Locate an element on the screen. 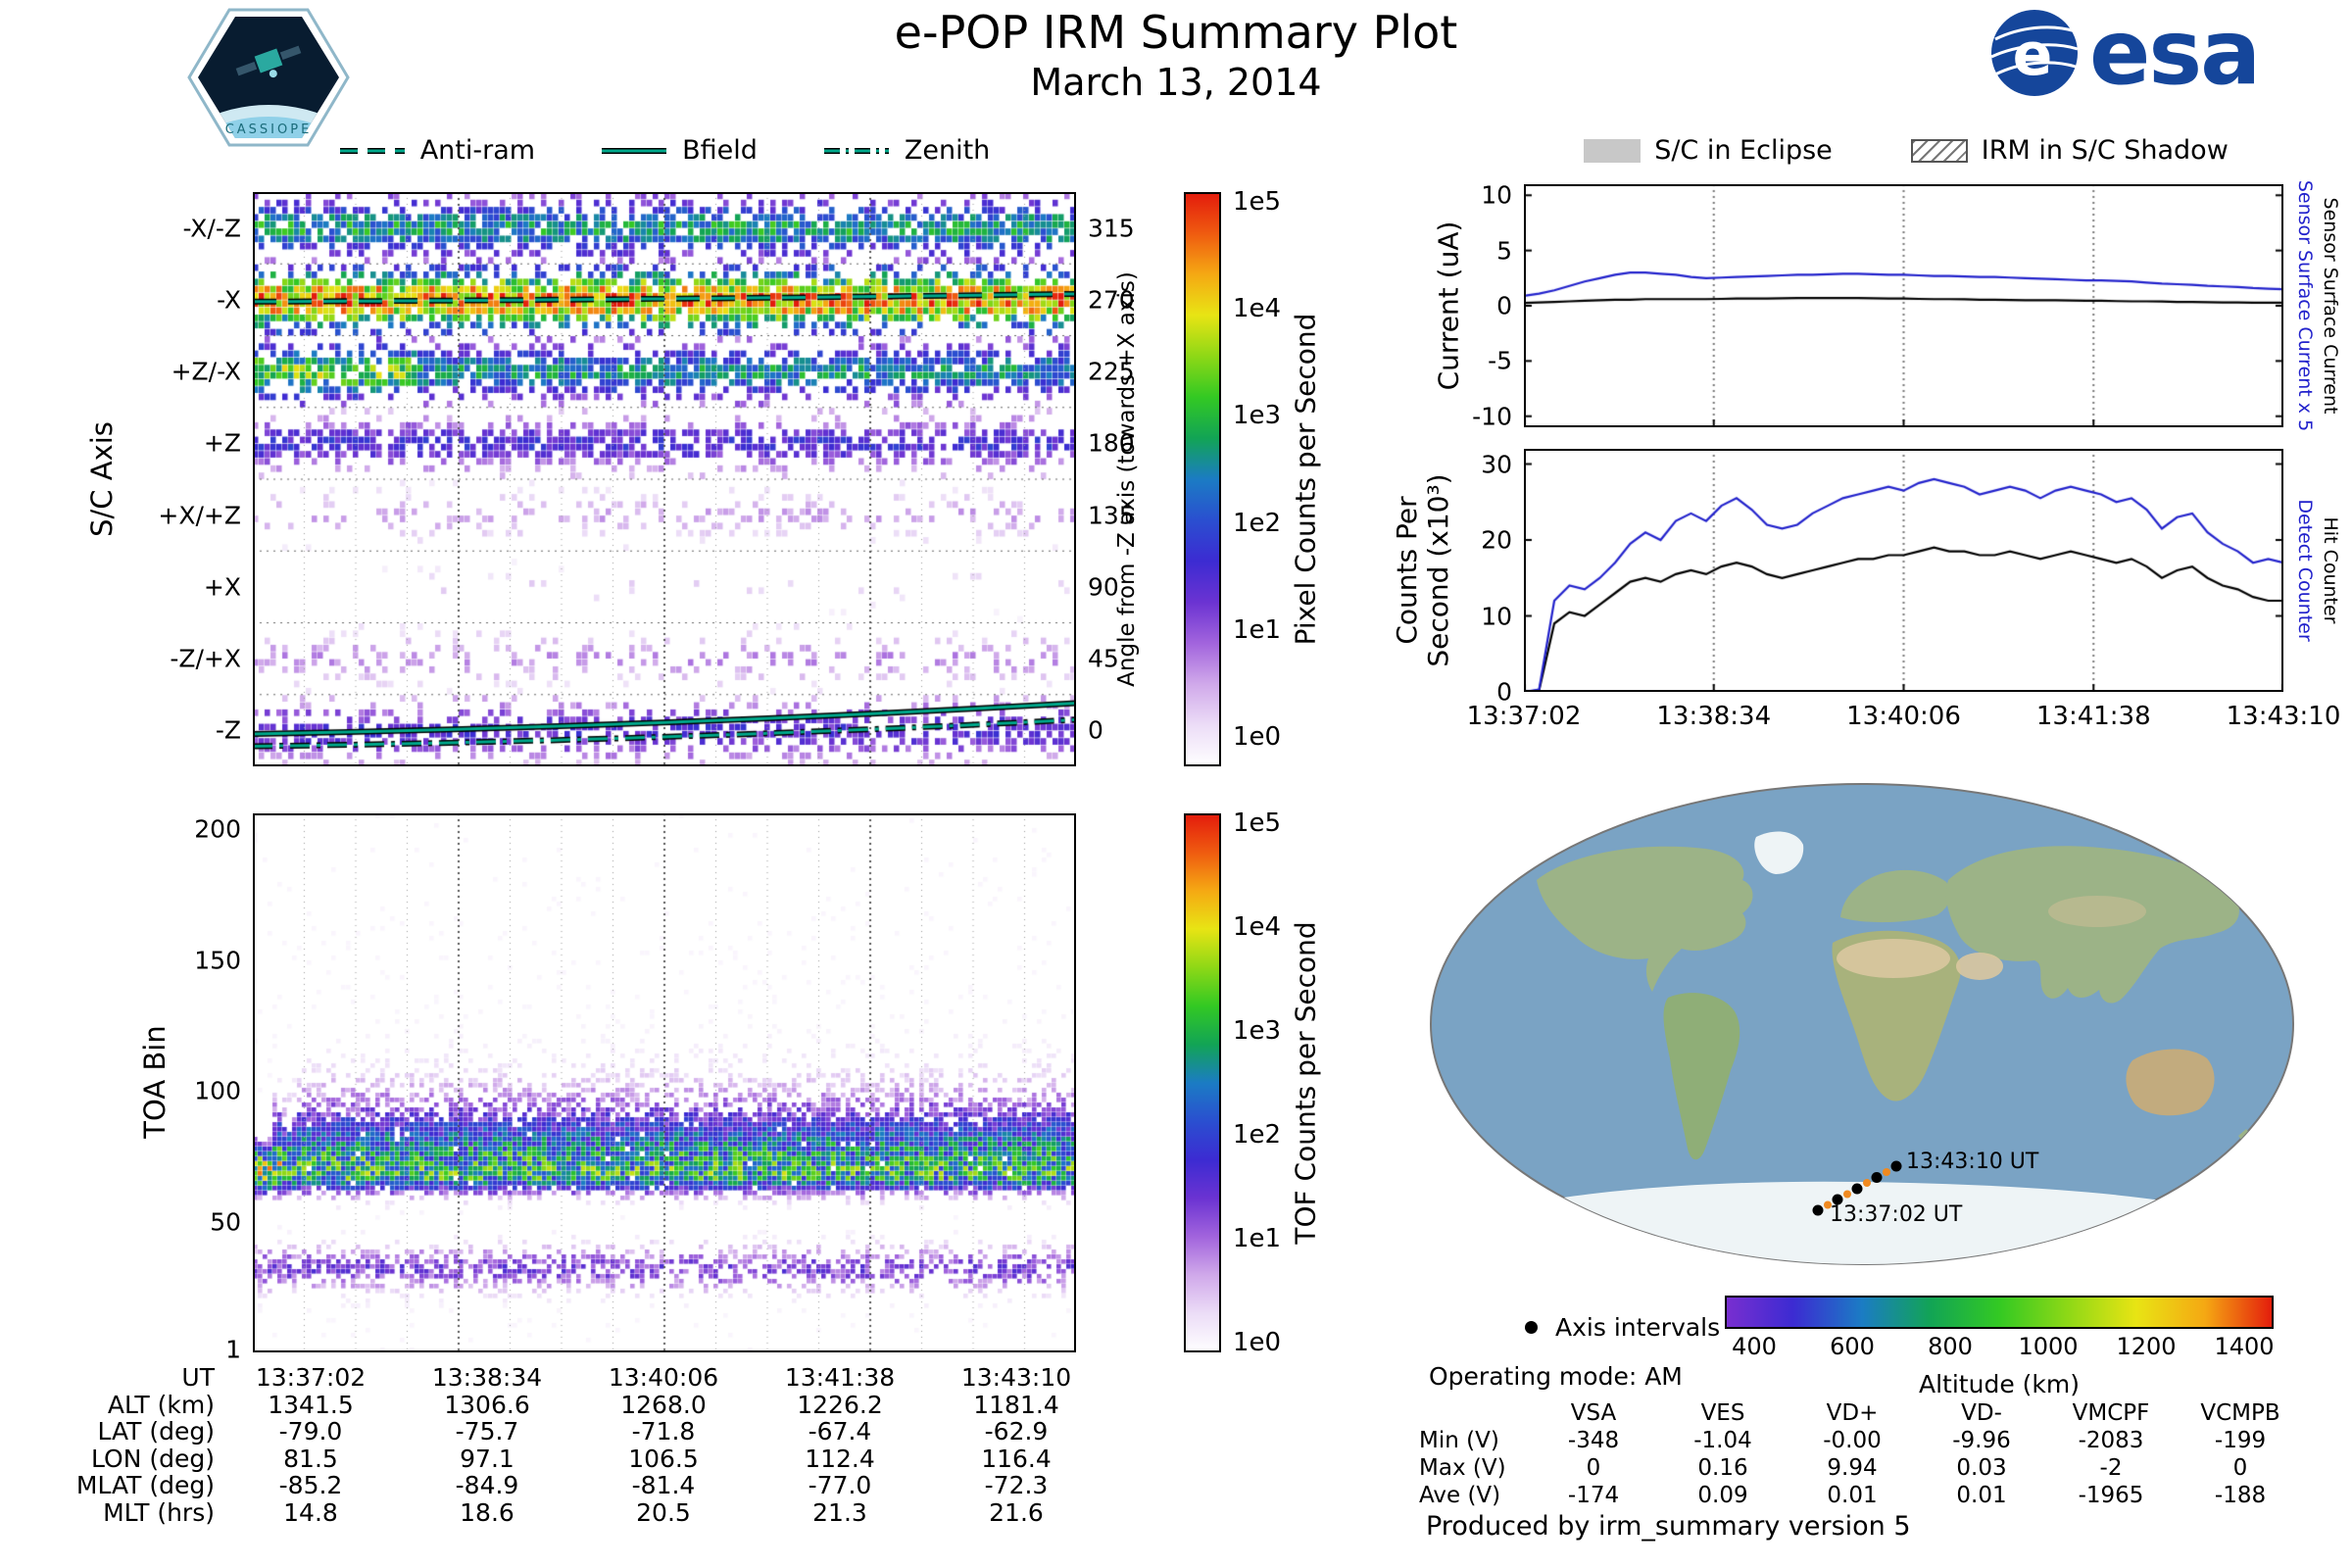  counts-right-label-black: Hit Counter is located at coordinates (2330, 570).